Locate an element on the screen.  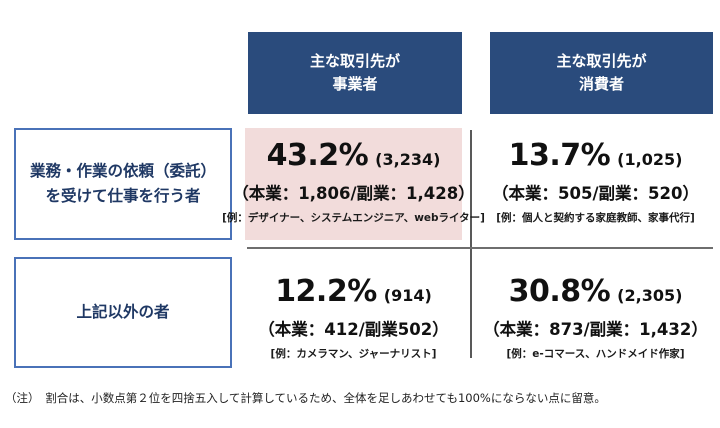
examples-label: [例：カメラマン、ジャーナリスト] is located at coordinates (353, 354).